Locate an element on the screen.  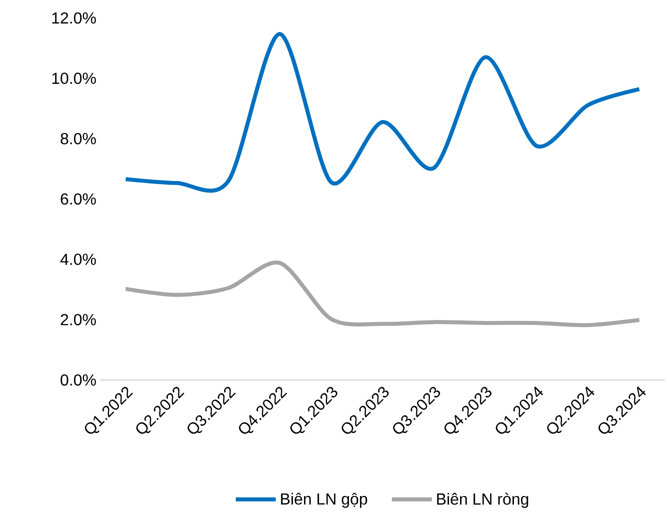
y-tick-label: 0.0% is located at coordinates (78, 380).